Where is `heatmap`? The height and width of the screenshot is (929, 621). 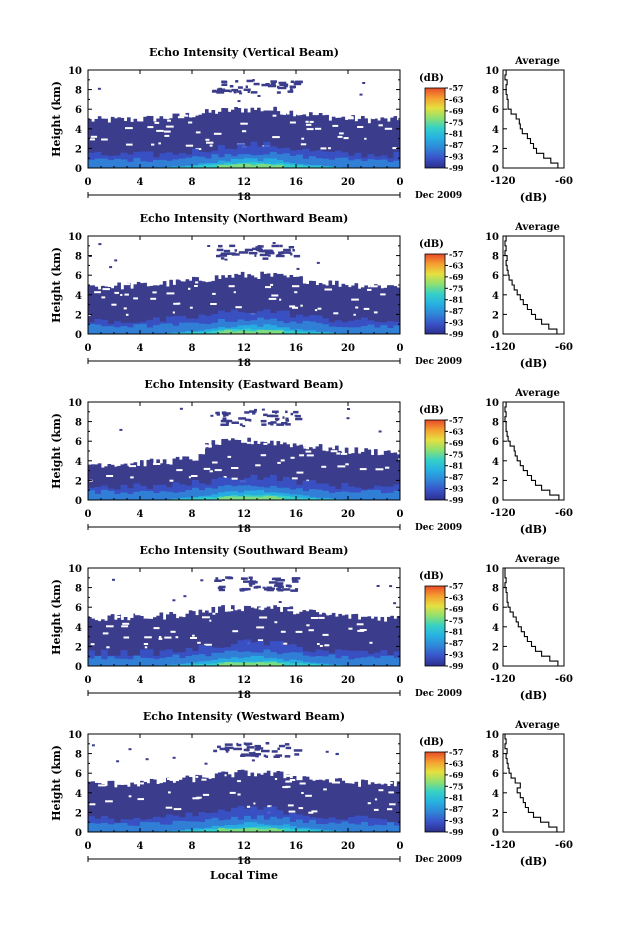 heatmap is located at coordinates (245, 621).